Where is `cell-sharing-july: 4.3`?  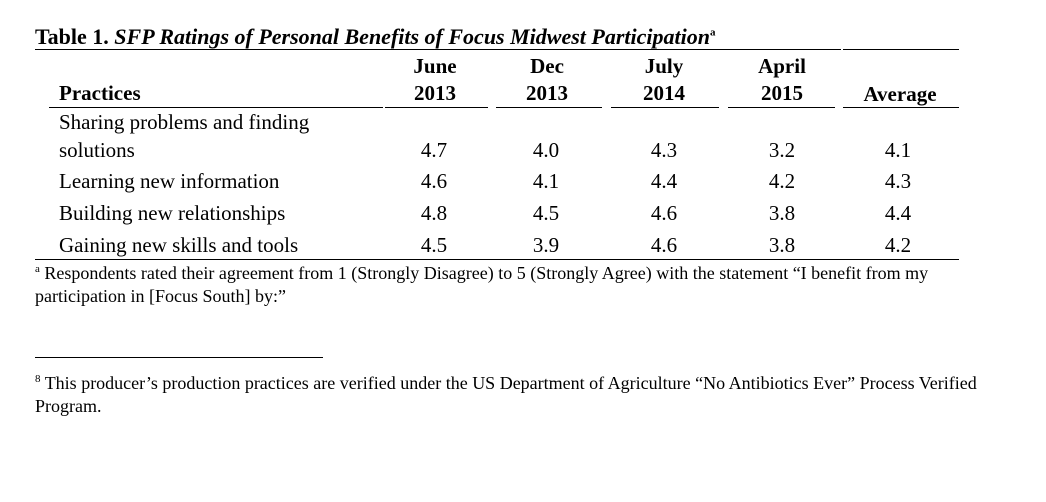
cell-sharing-july: 4.3 is located at coordinates (664, 150).